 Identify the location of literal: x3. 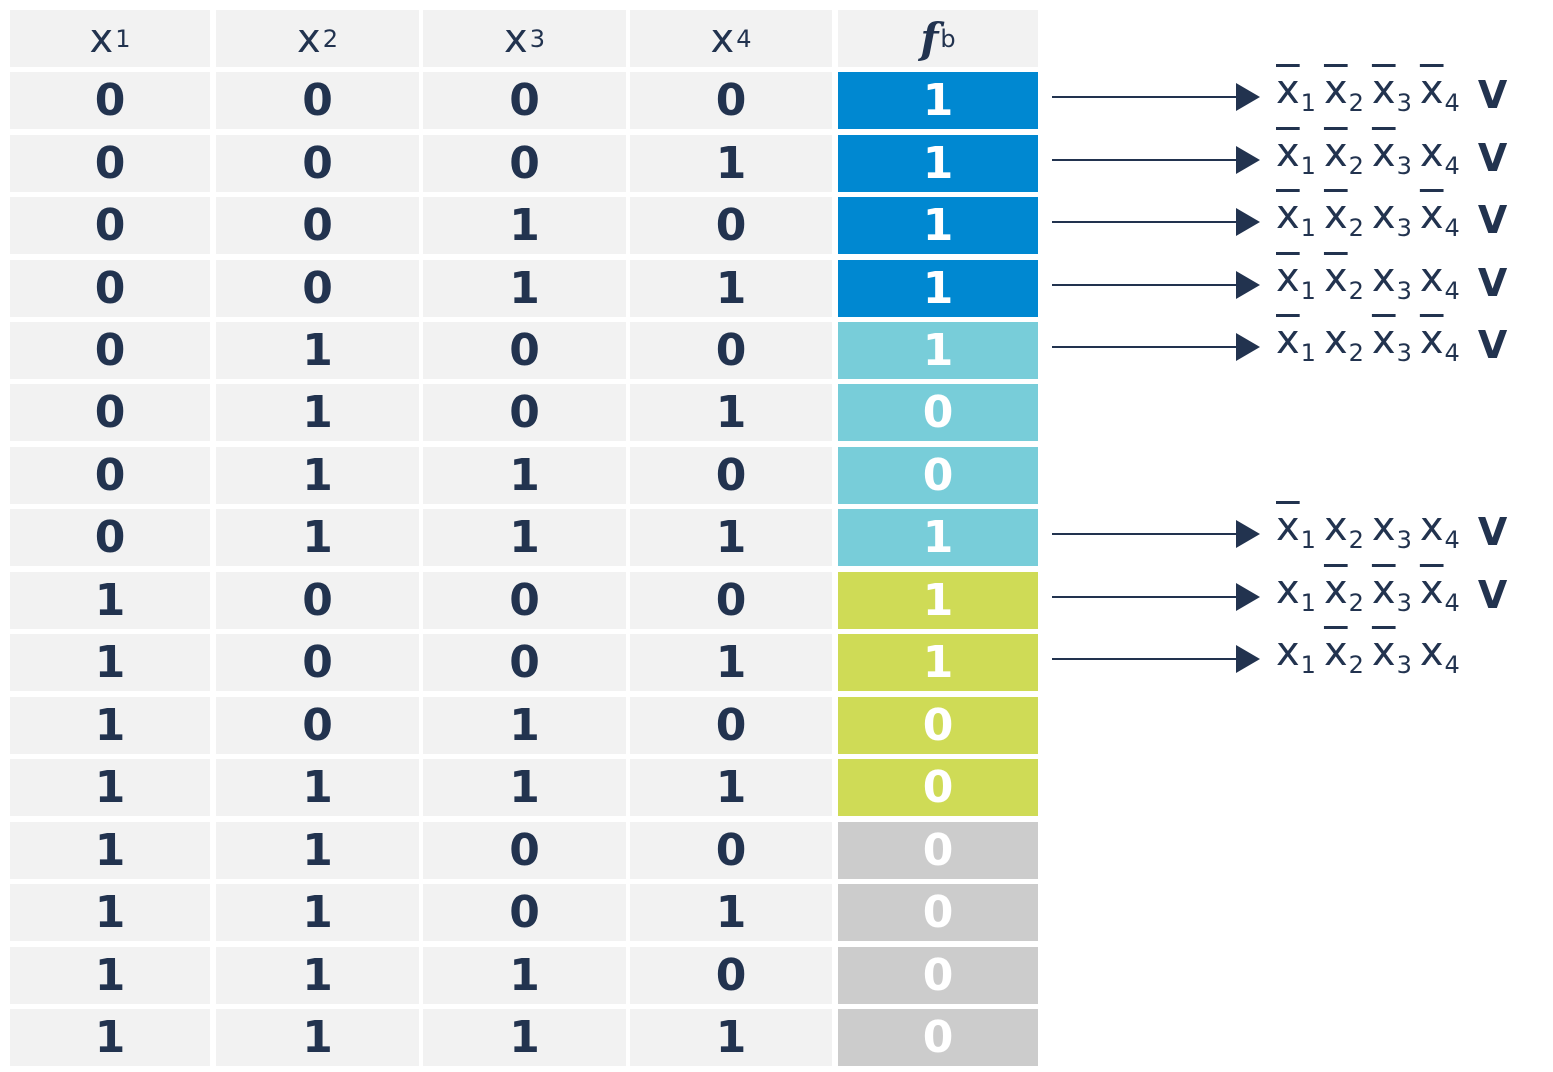
(1392, 529).